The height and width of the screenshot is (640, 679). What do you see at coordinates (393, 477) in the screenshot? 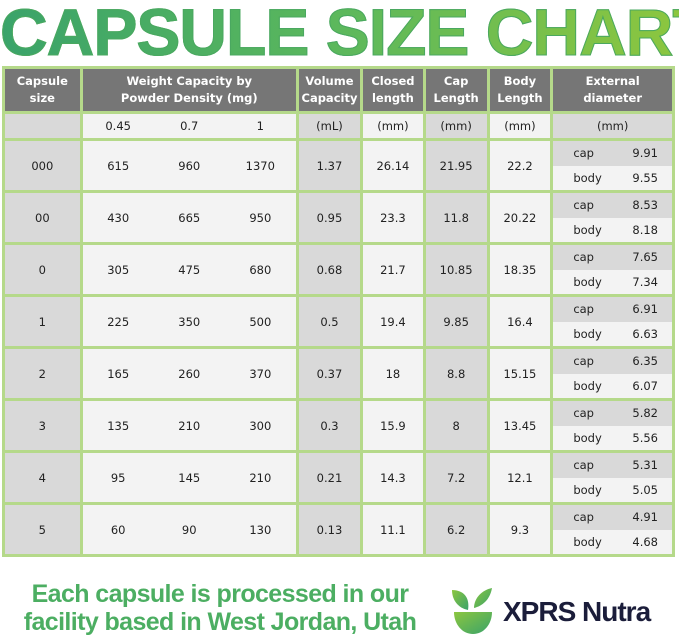
I see `closed-length: 14.3` at bounding box center [393, 477].